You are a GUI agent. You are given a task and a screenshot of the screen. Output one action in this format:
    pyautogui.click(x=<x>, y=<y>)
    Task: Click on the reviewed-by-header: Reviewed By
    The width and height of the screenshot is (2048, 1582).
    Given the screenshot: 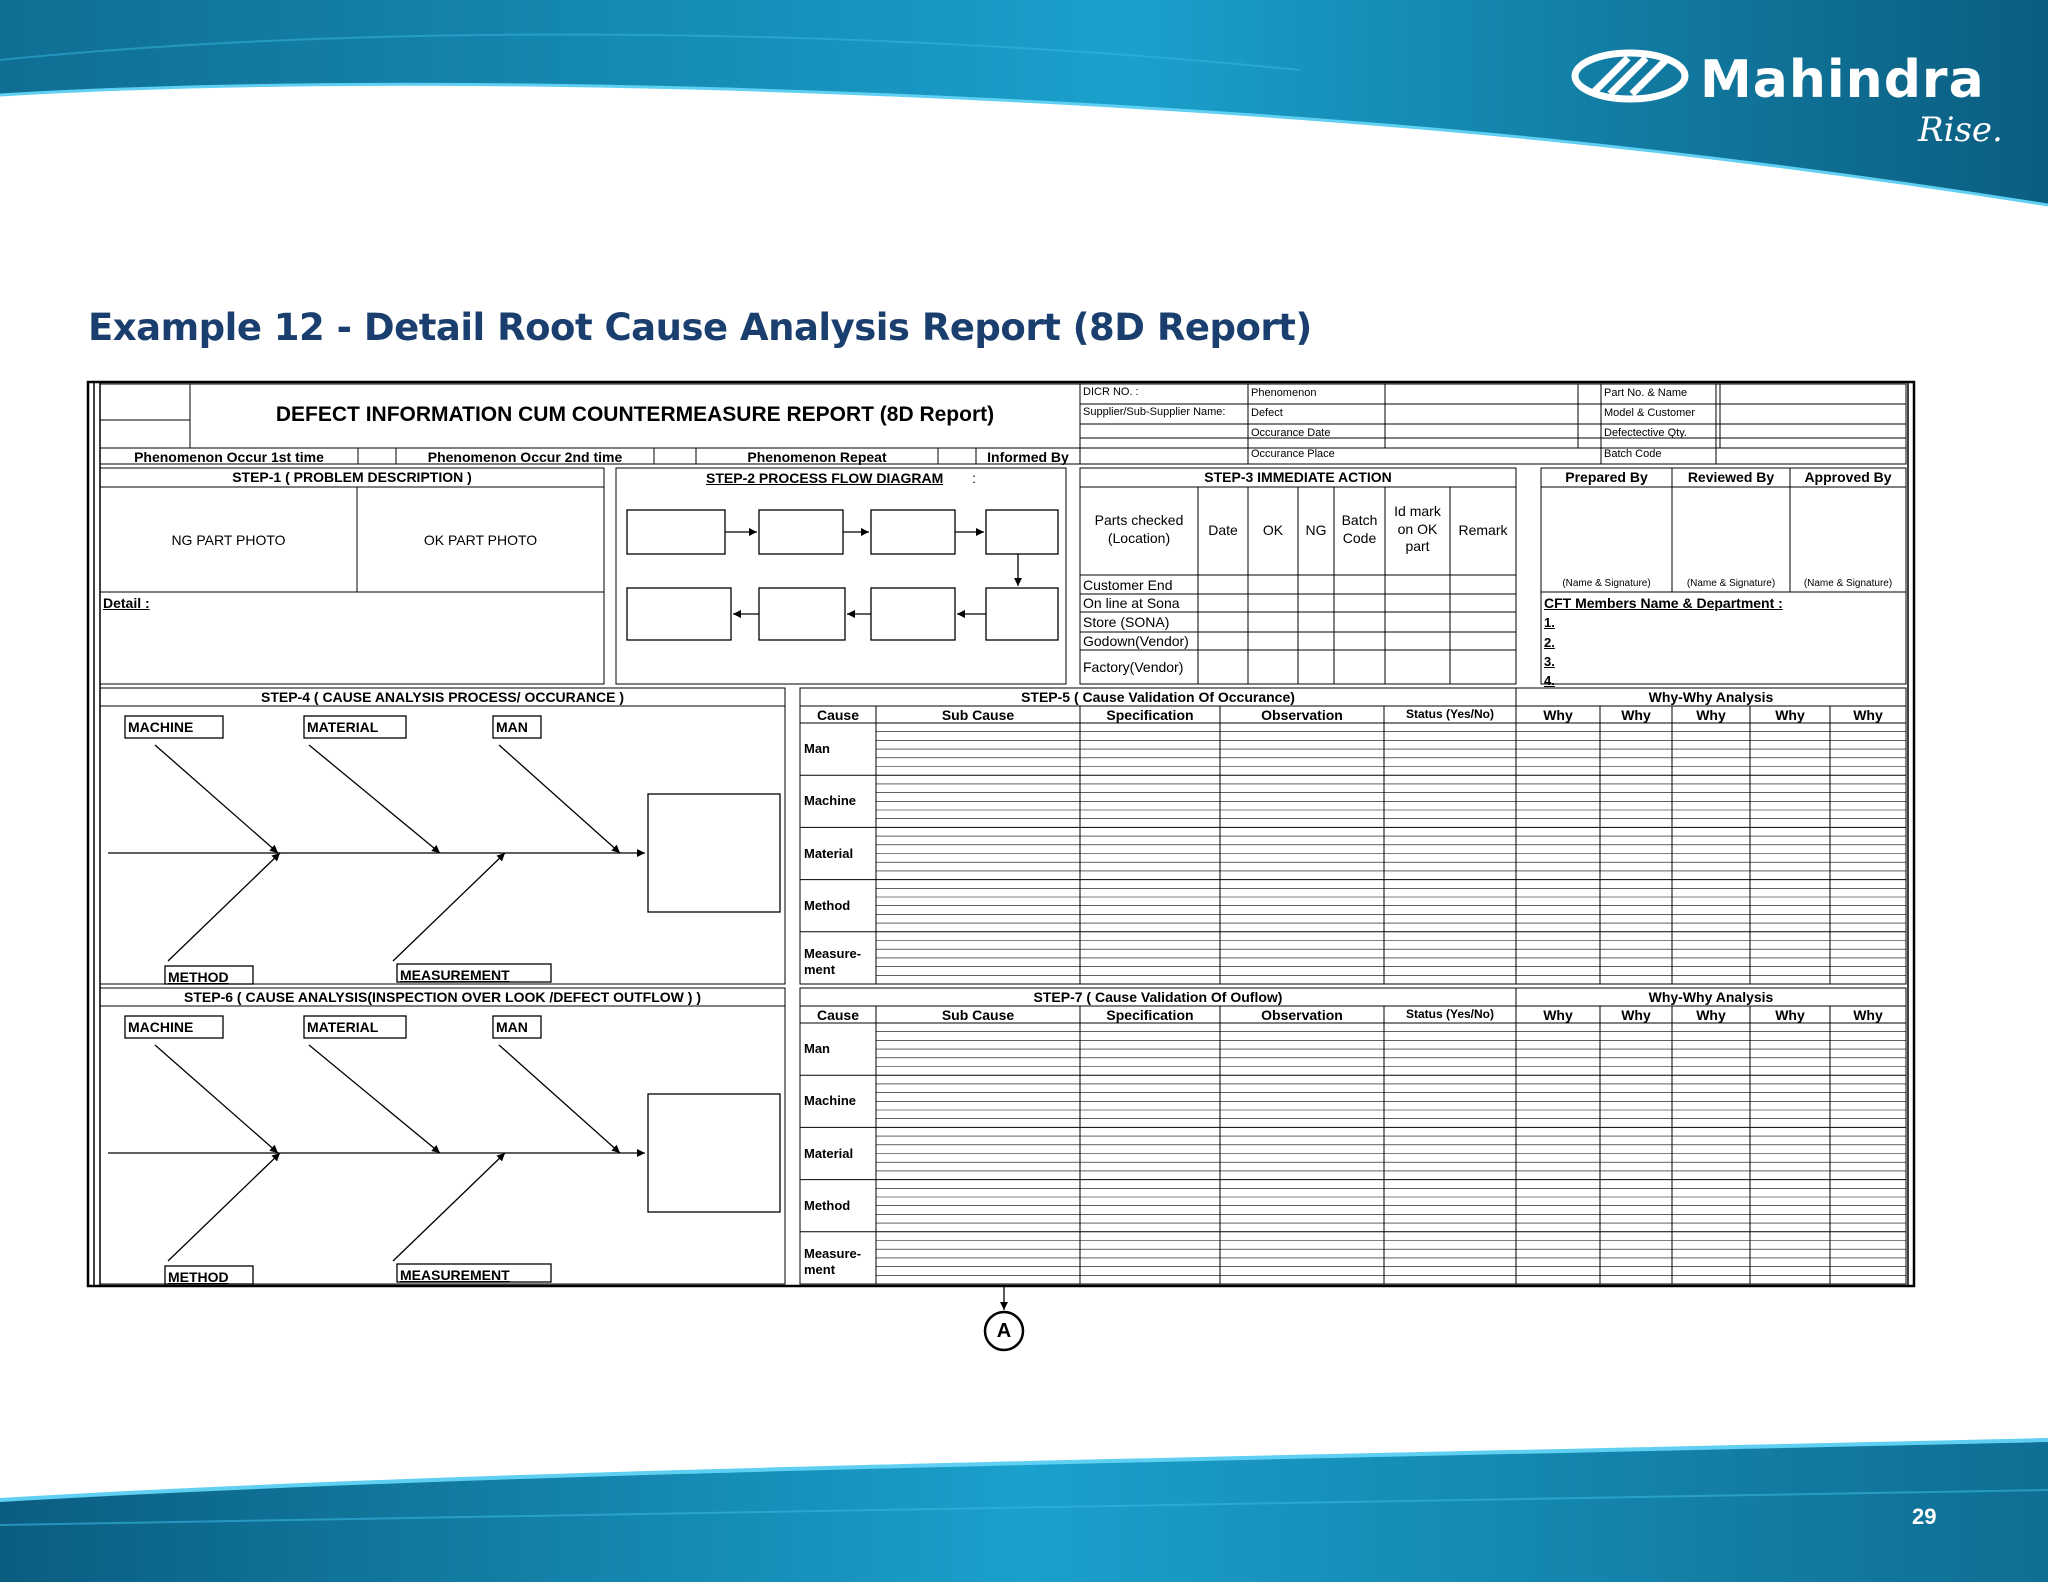 What is the action you would take?
    pyautogui.click(x=1731, y=477)
    